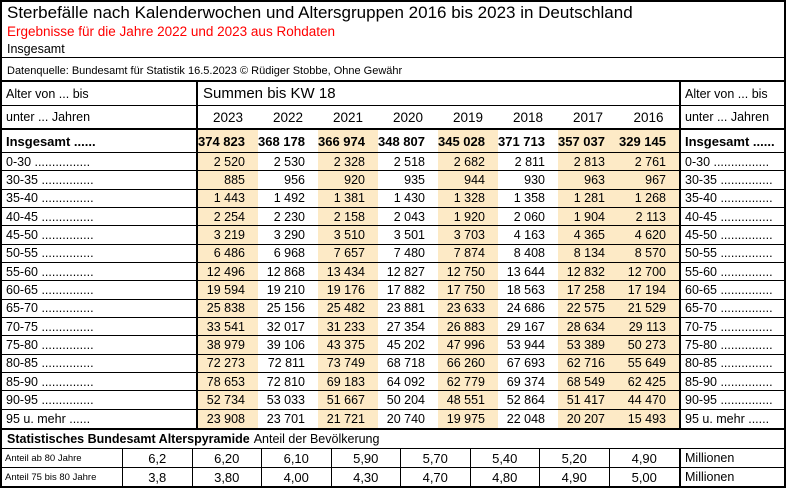 The height and width of the screenshot is (488, 786). I want to click on data-cell: 52 864, so click(528, 400).